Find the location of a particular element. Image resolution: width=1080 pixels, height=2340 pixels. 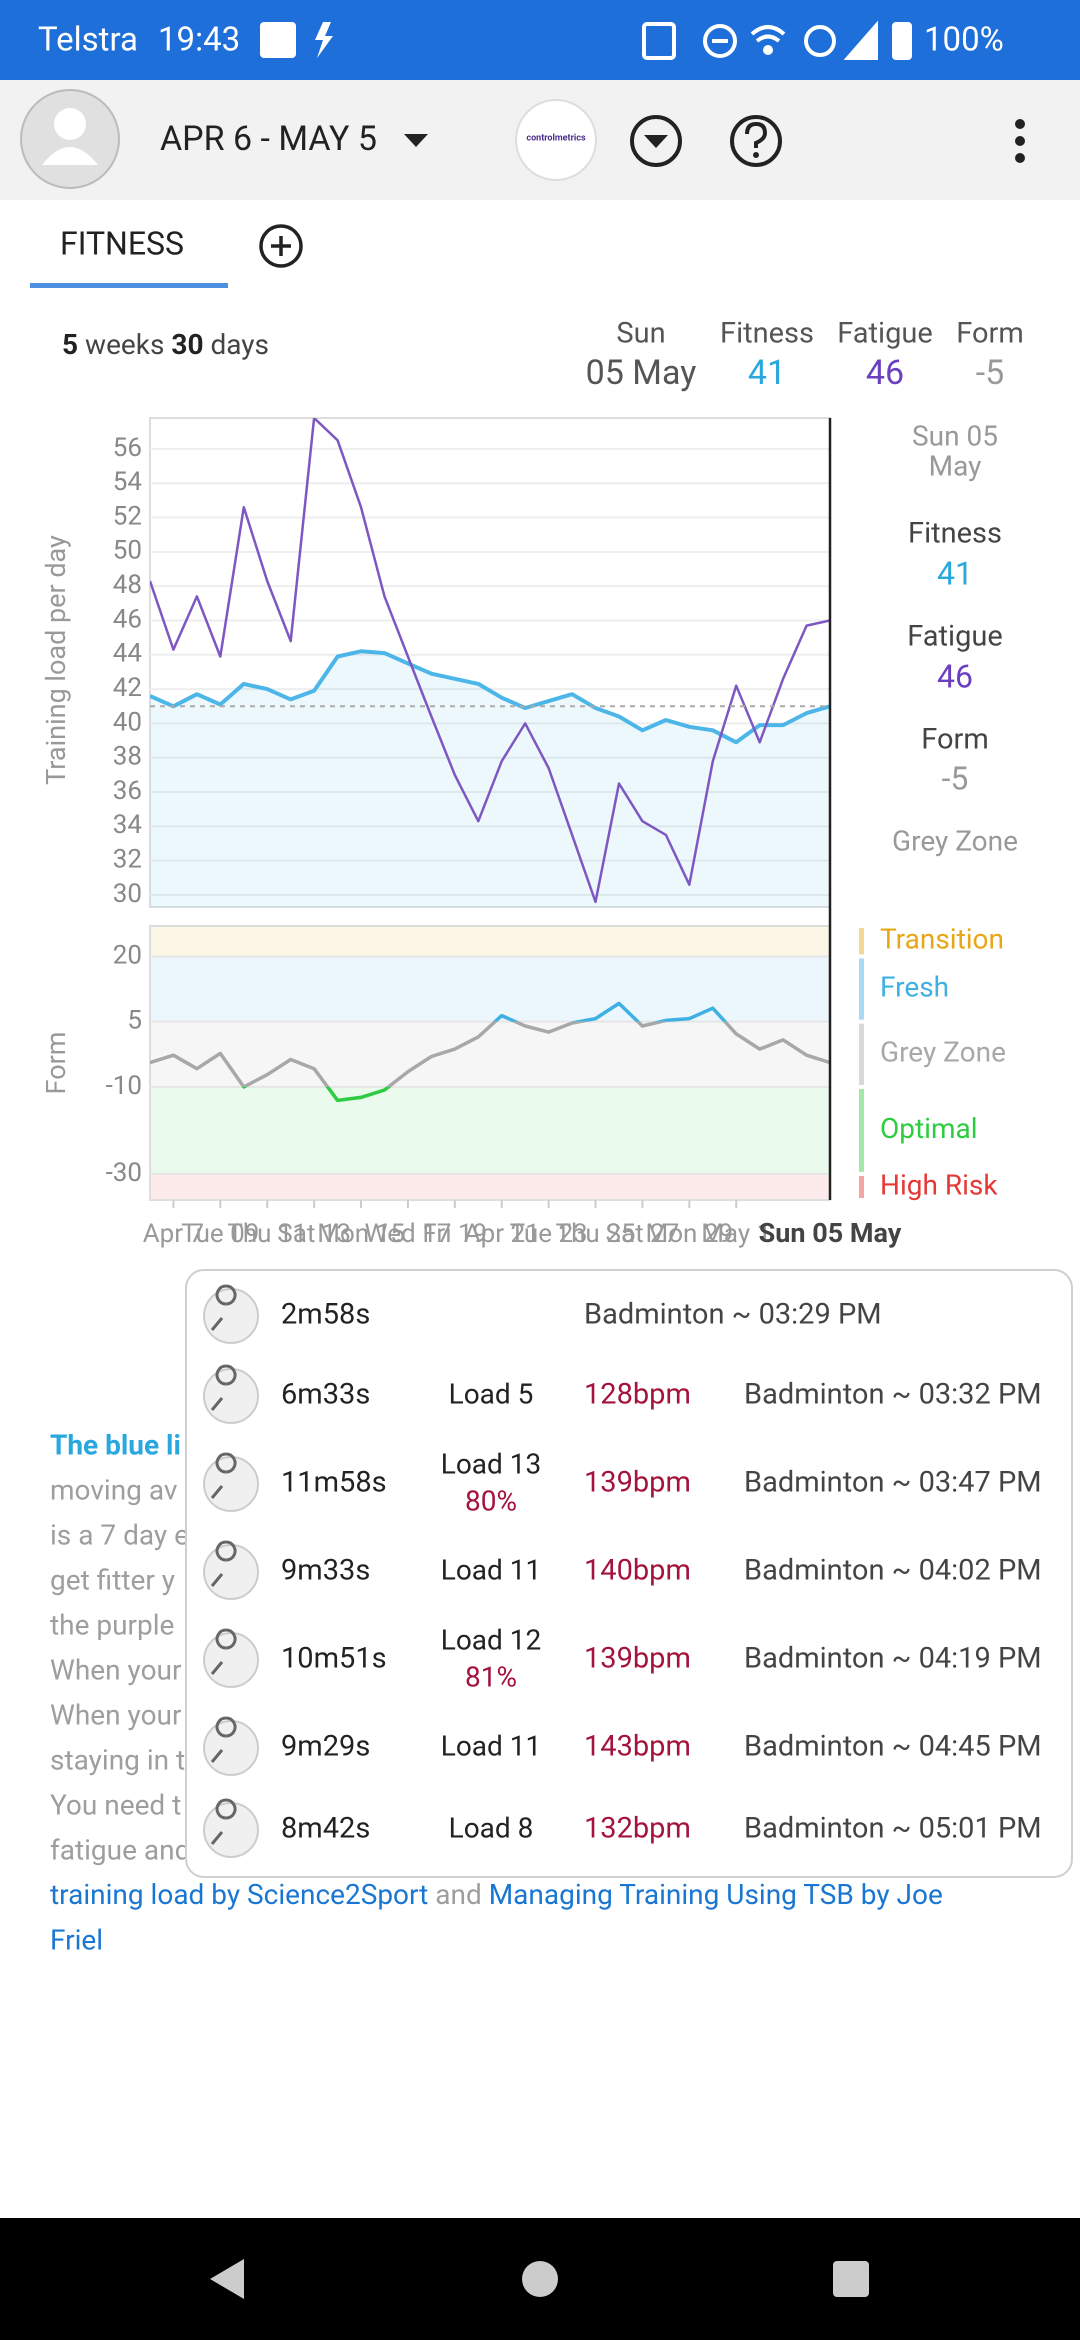

form-value: -5 is located at coordinates (990, 373).